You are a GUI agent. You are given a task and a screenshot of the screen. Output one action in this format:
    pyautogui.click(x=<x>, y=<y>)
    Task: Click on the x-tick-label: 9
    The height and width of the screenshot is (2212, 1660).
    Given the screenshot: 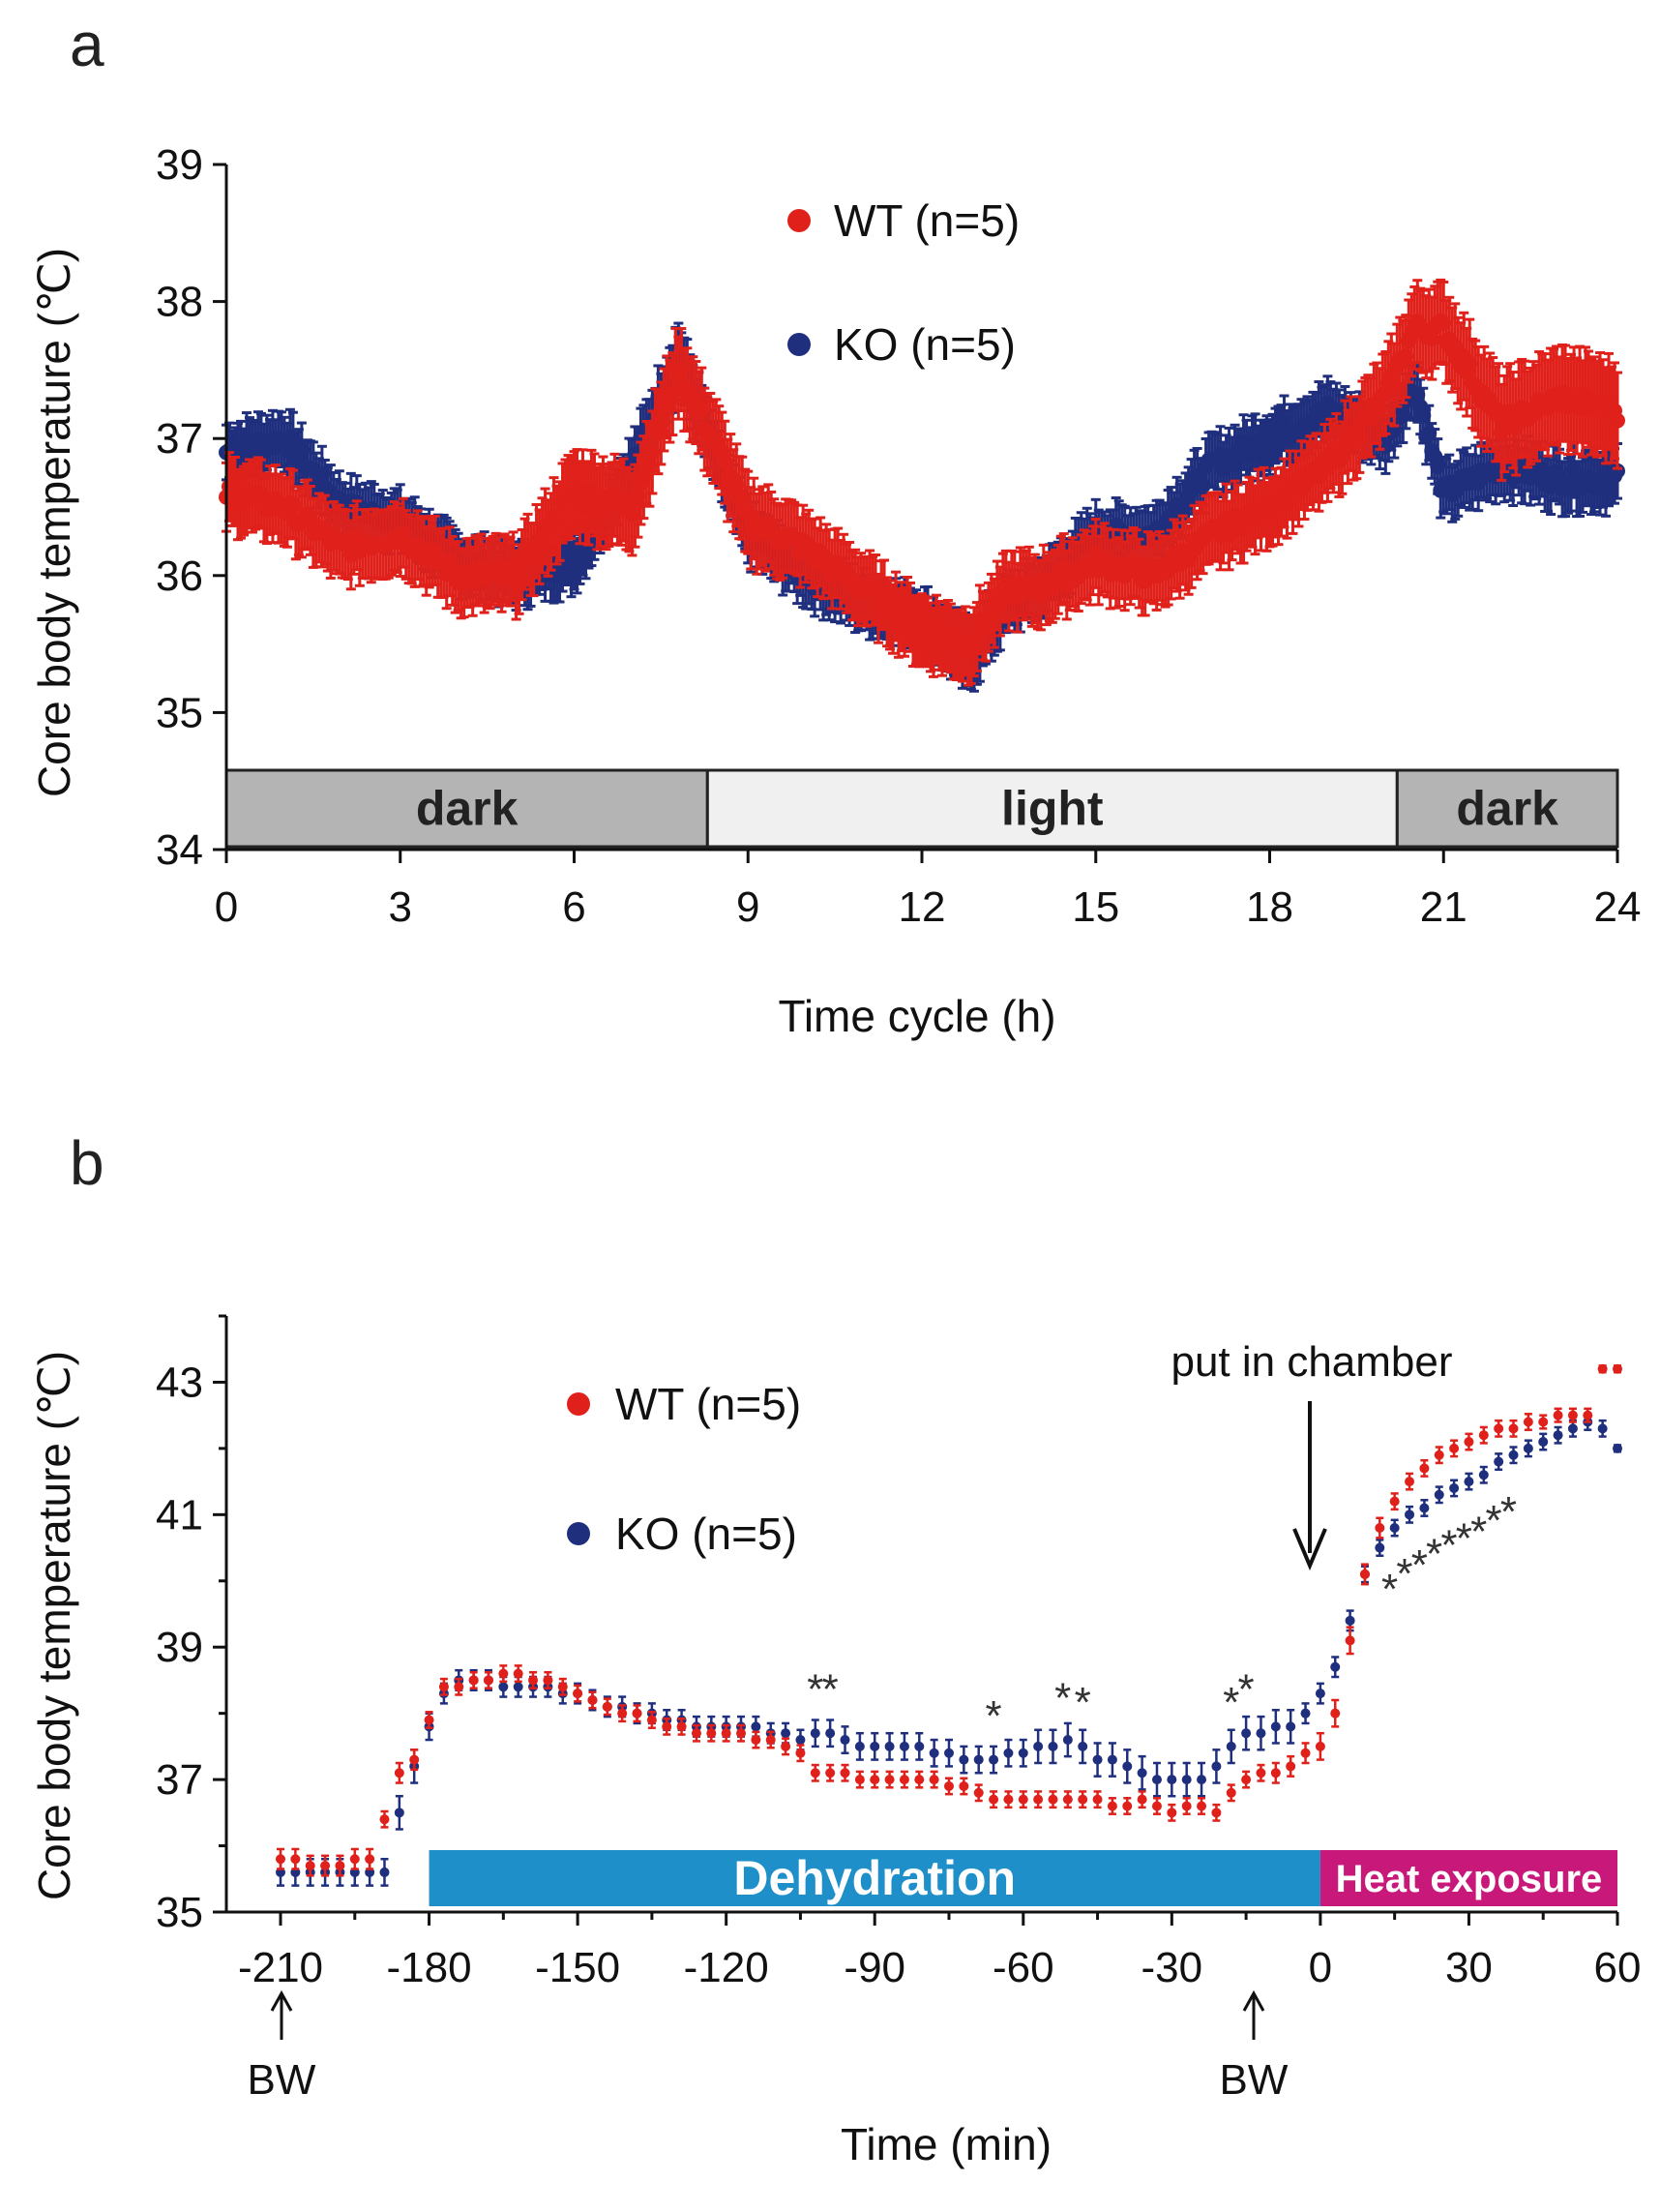 What is the action you would take?
    pyautogui.click(x=747, y=907)
    